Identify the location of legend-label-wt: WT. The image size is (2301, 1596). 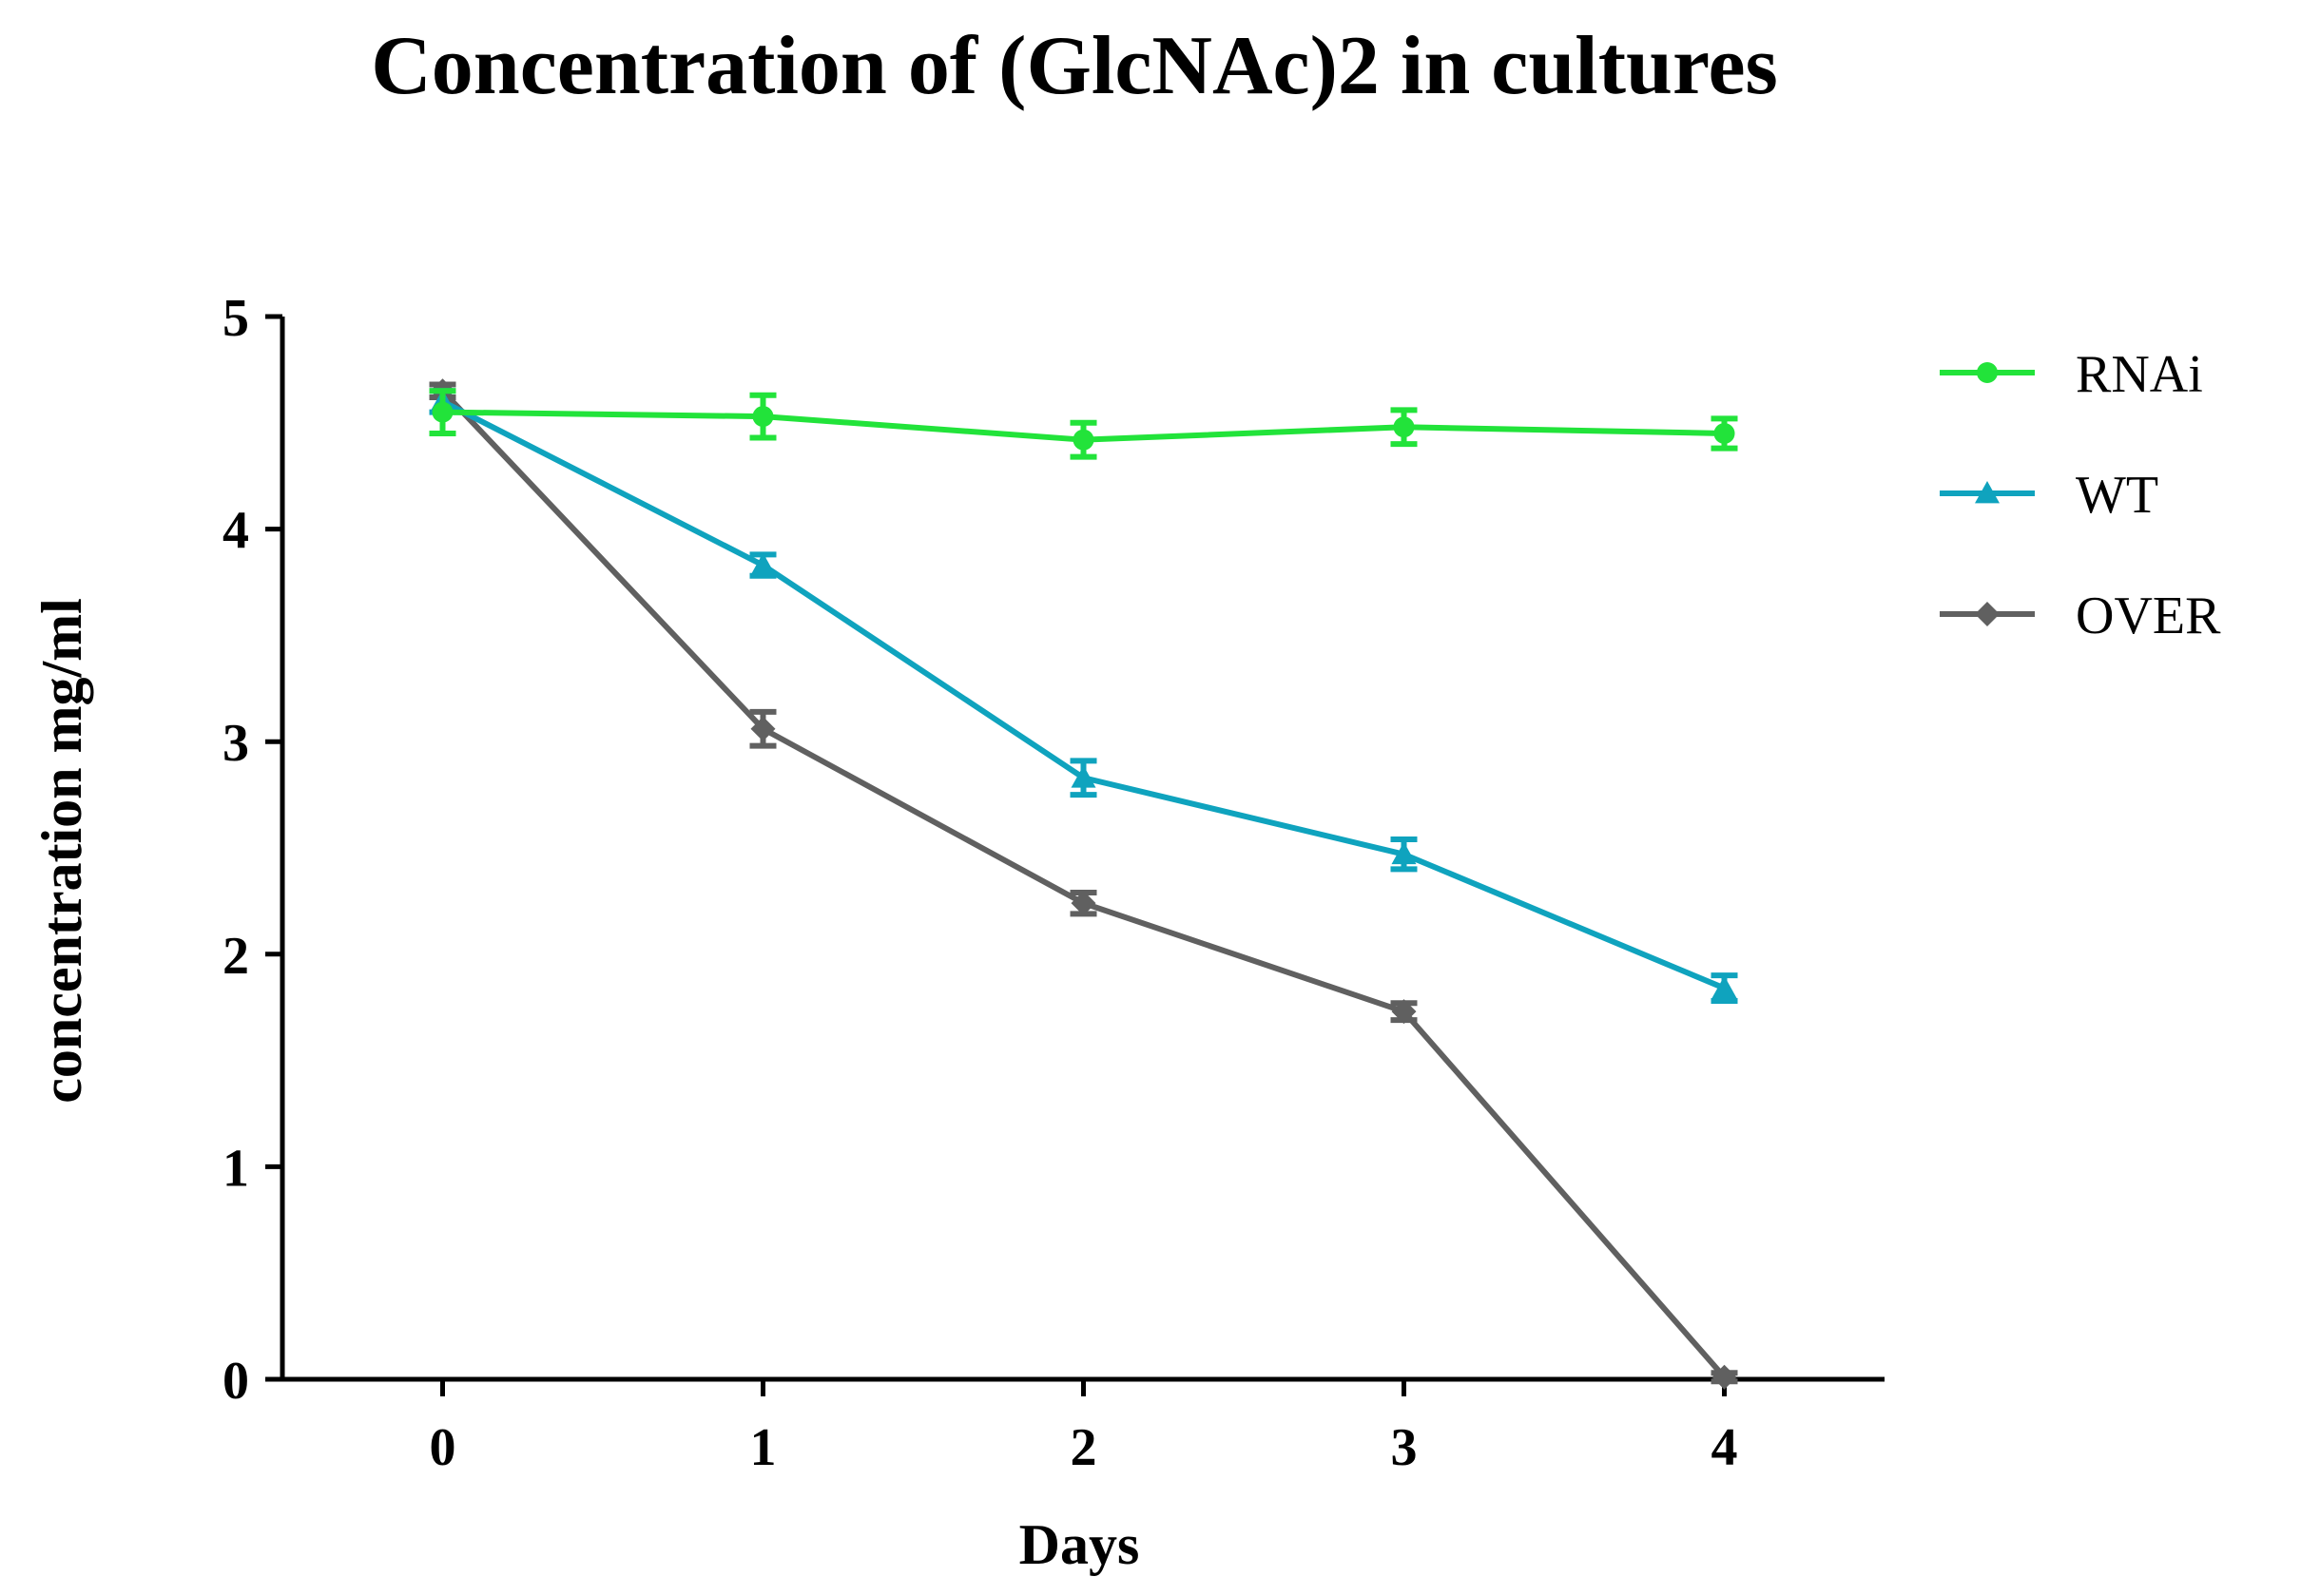
(2117, 495).